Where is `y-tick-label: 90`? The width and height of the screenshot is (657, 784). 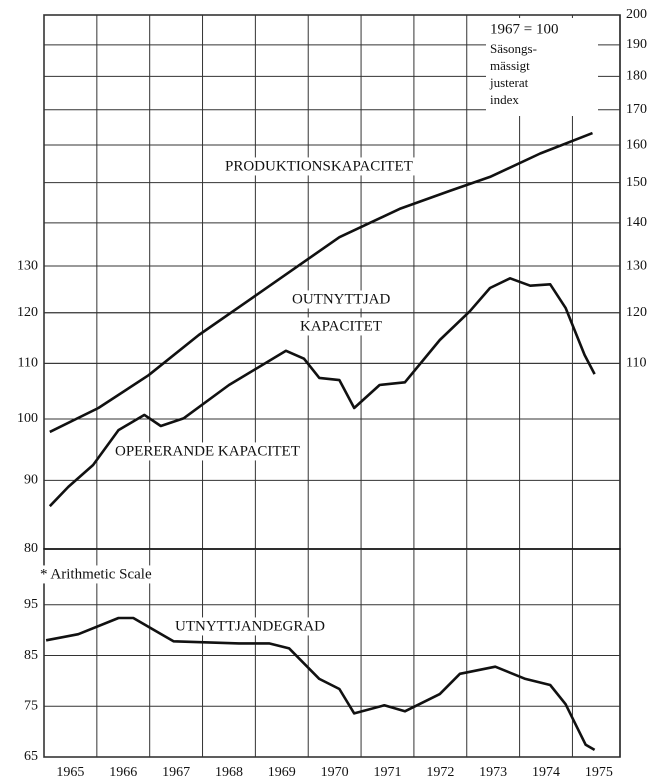
y-tick-label: 90 is located at coordinates (31, 480).